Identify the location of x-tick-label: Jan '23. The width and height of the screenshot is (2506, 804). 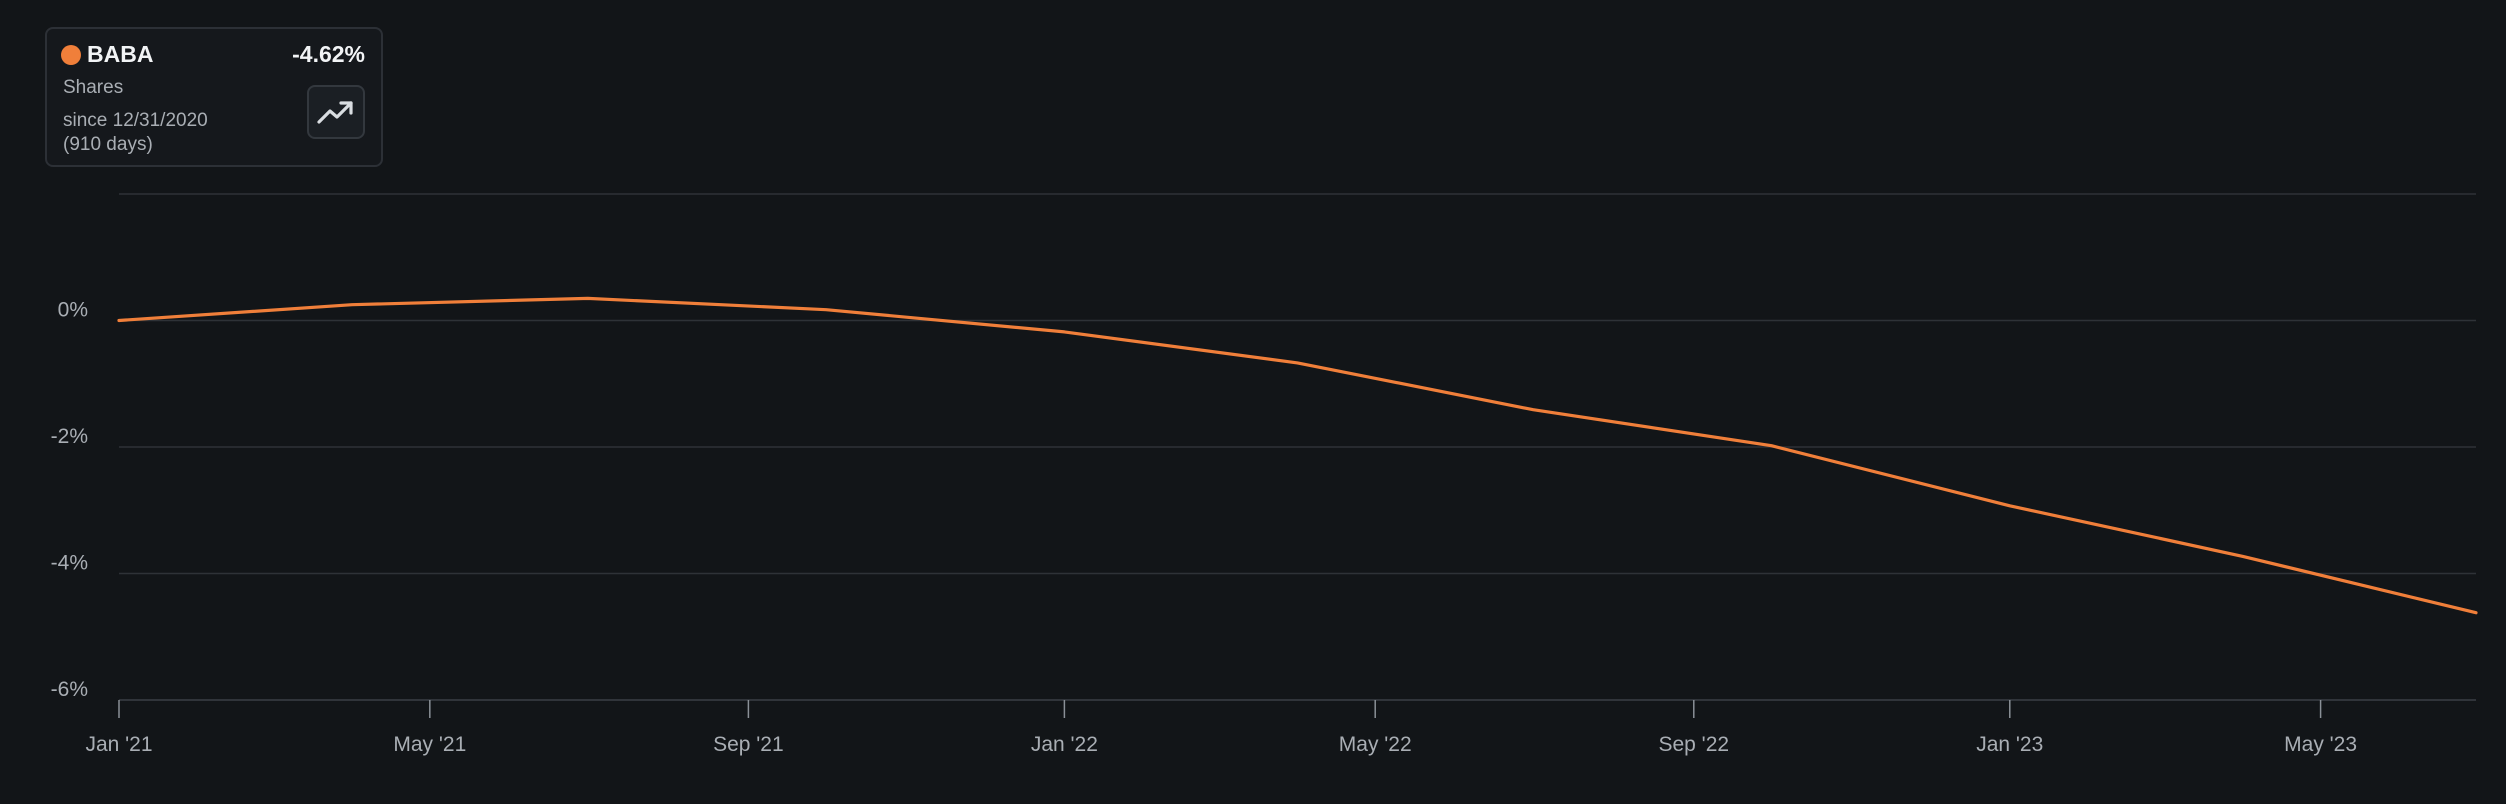
(2009, 744).